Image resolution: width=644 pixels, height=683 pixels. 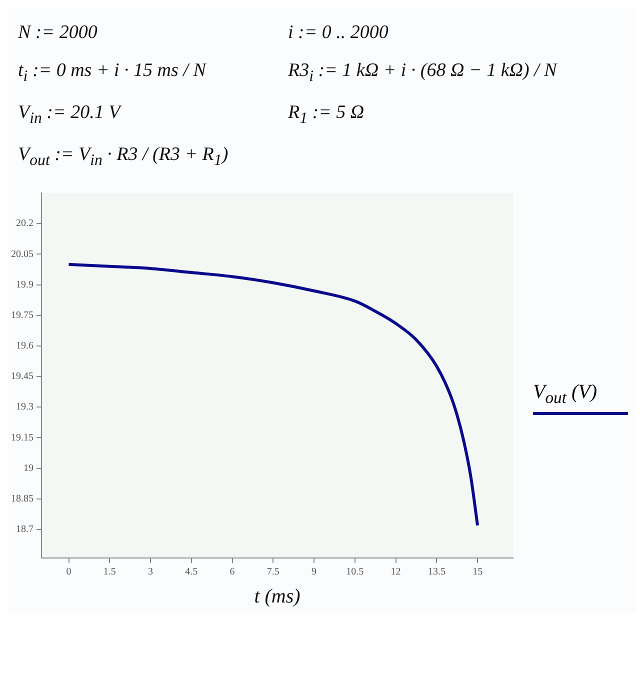 I want to click on y-tick-label: 20.2, so click(x=25, y=224).